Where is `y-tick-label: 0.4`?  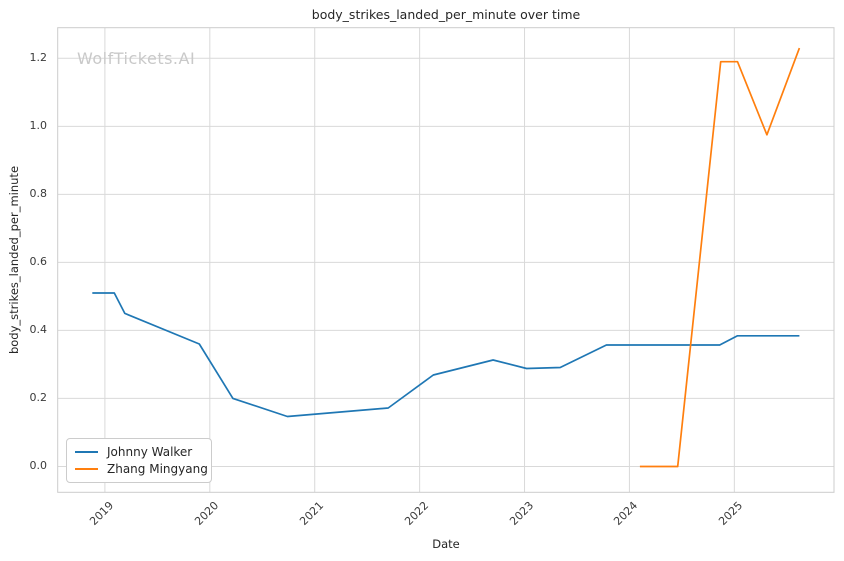 y-tick-label: 0.4 is located at coordinates (38, 330).